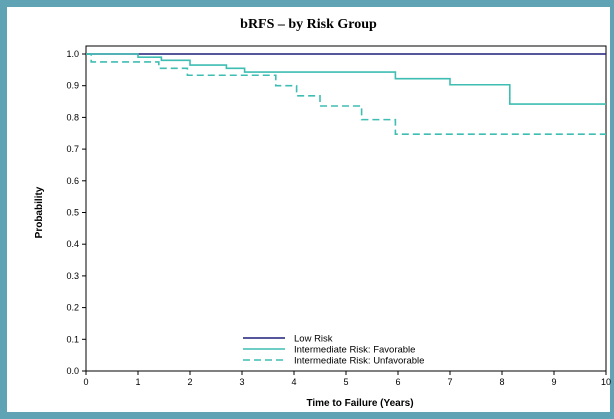  Describe the element at coordinates (501, 382) in the screenshot. I see `x-tick-label: 8` at that location.